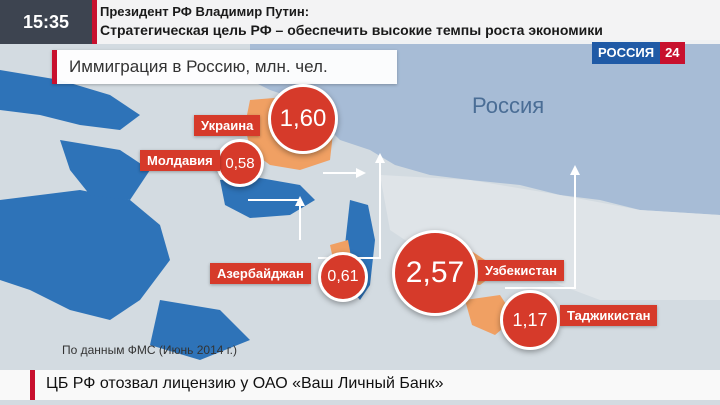  Describe the element at coordinates (672, 53) in the screenshot. I see `channel-number: 24` at that location.